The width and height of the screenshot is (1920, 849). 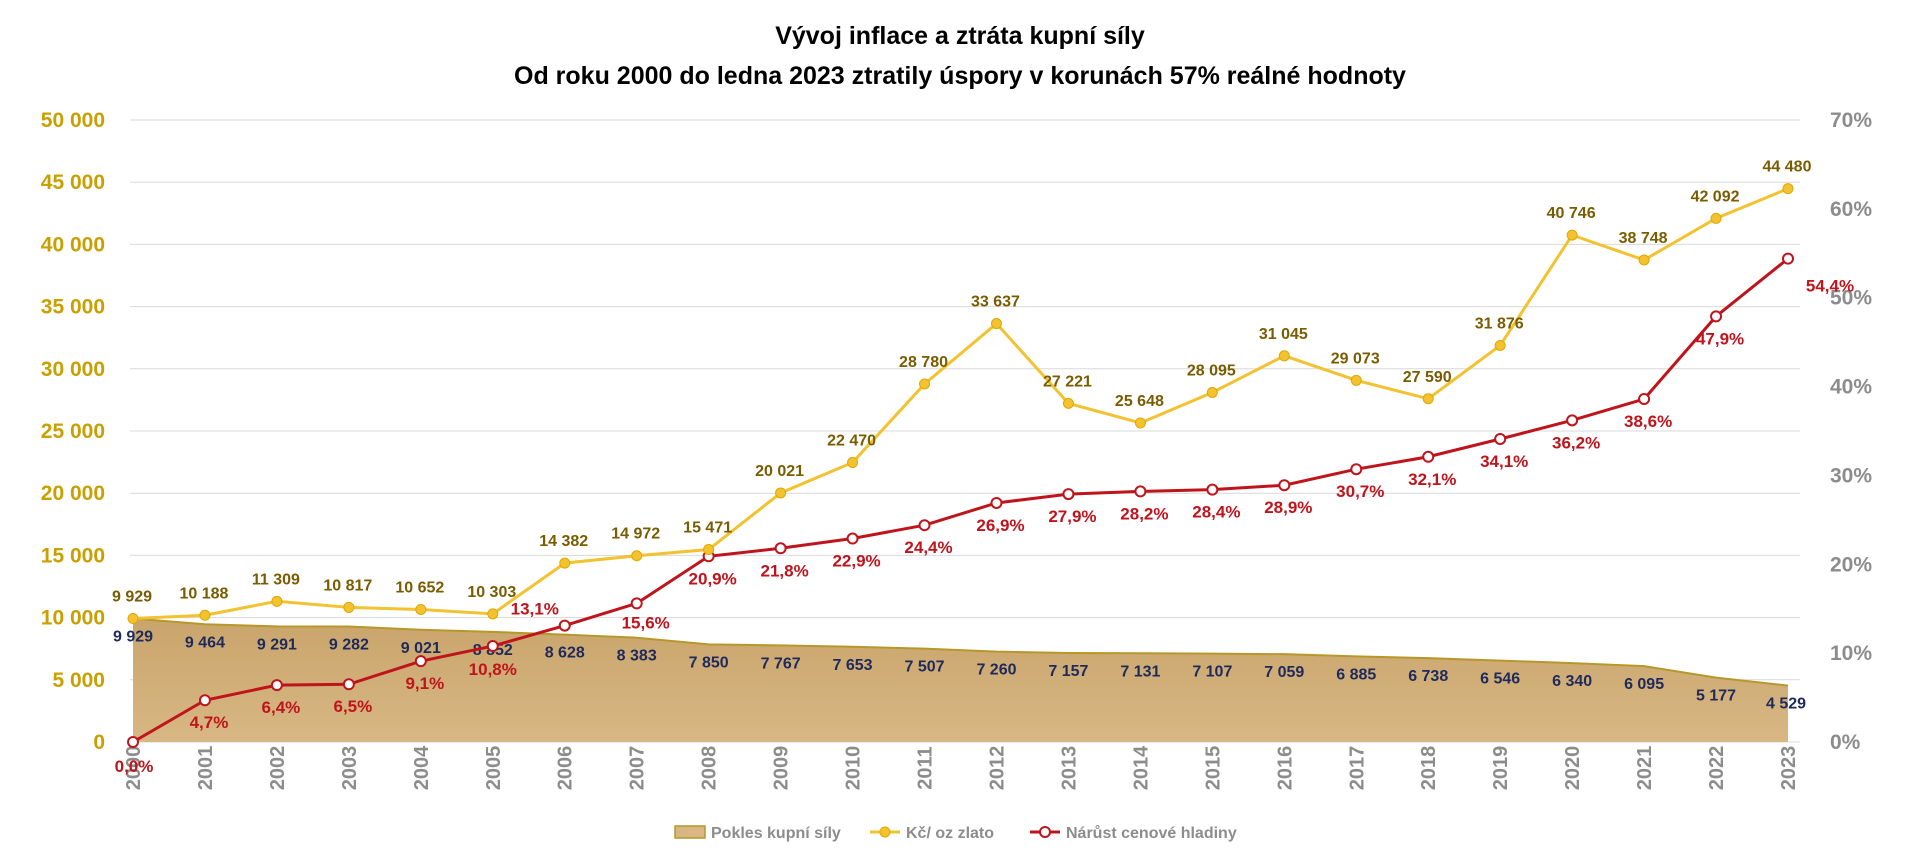 I want to click on gold-data-label: 38 748, so click(x=1643, y=238).